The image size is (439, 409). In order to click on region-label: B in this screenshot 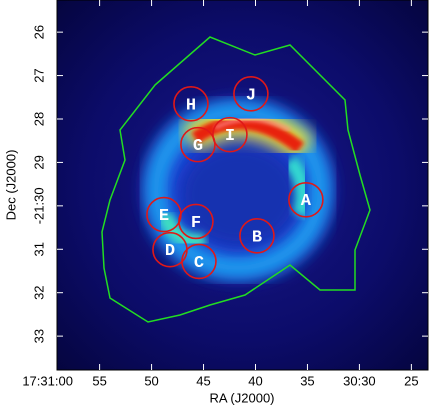, I will do `click(257, 237)`.